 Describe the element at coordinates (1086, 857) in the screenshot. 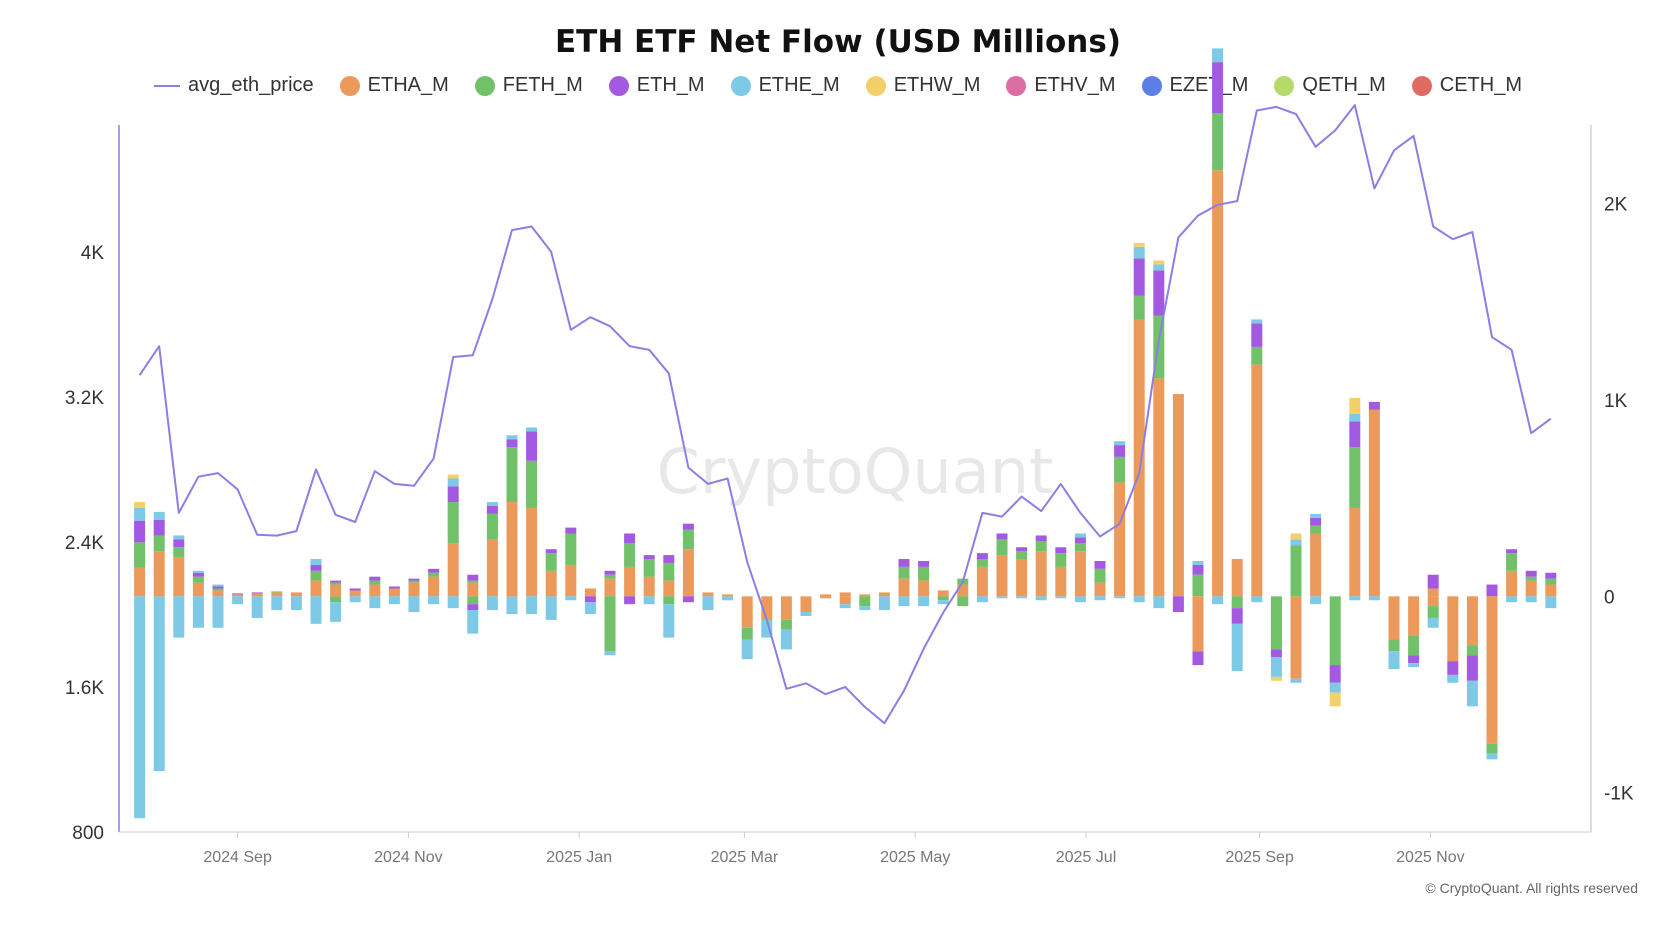

I see `x-tick-label: 2025 Jul` at that location.